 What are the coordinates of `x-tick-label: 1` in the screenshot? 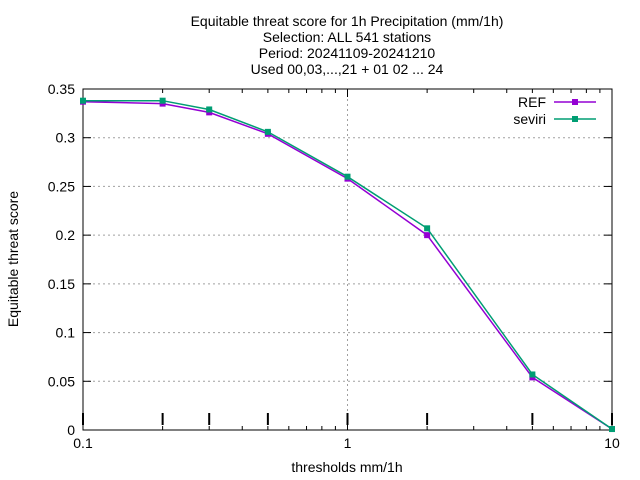 It's located at (348, 443).